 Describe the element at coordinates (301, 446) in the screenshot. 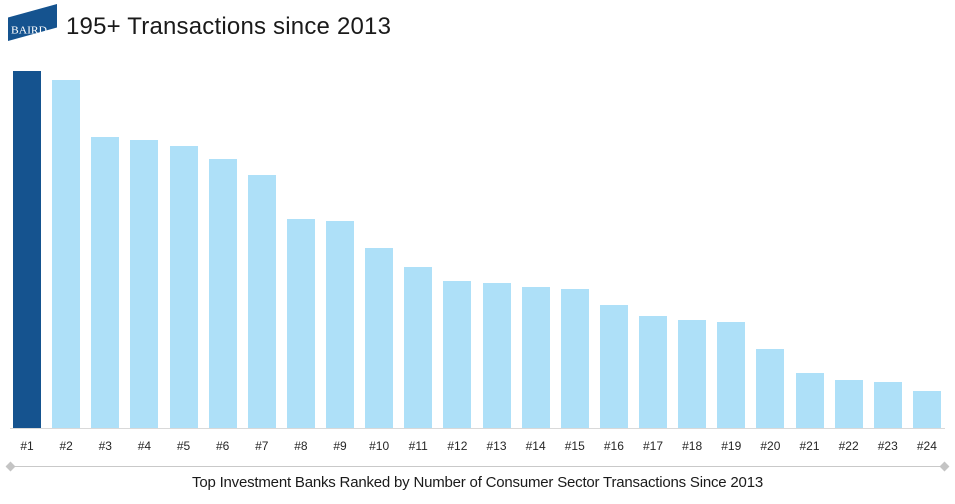

I see `tick-label: #8` at that location.